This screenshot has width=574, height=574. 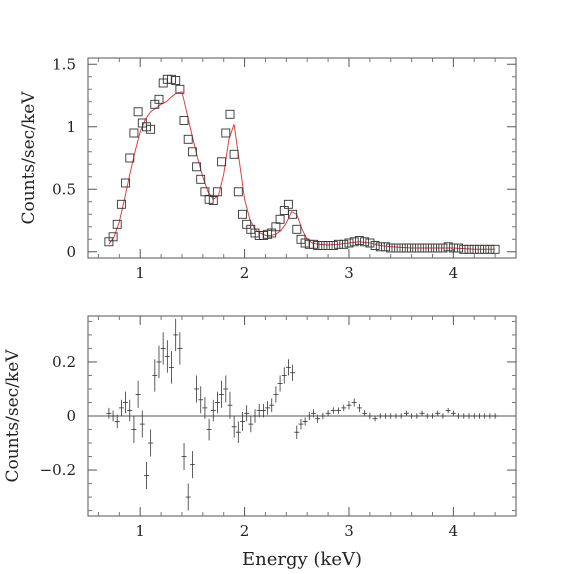 What do you see at coordinates (302, 559) in the screenshot?
I see `residuals-x-axis-label: Energy (keV)` at bounding box center [302, 559].